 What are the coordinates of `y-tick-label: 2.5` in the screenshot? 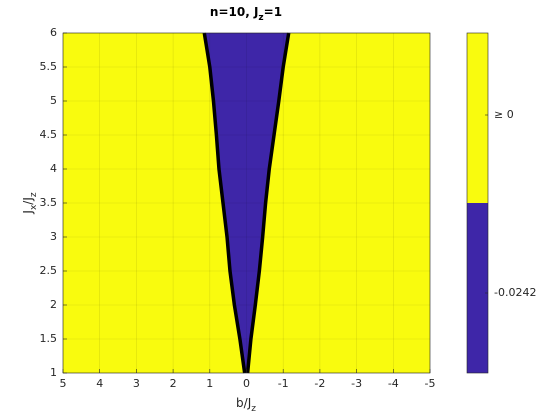 It's located at (49, 270).